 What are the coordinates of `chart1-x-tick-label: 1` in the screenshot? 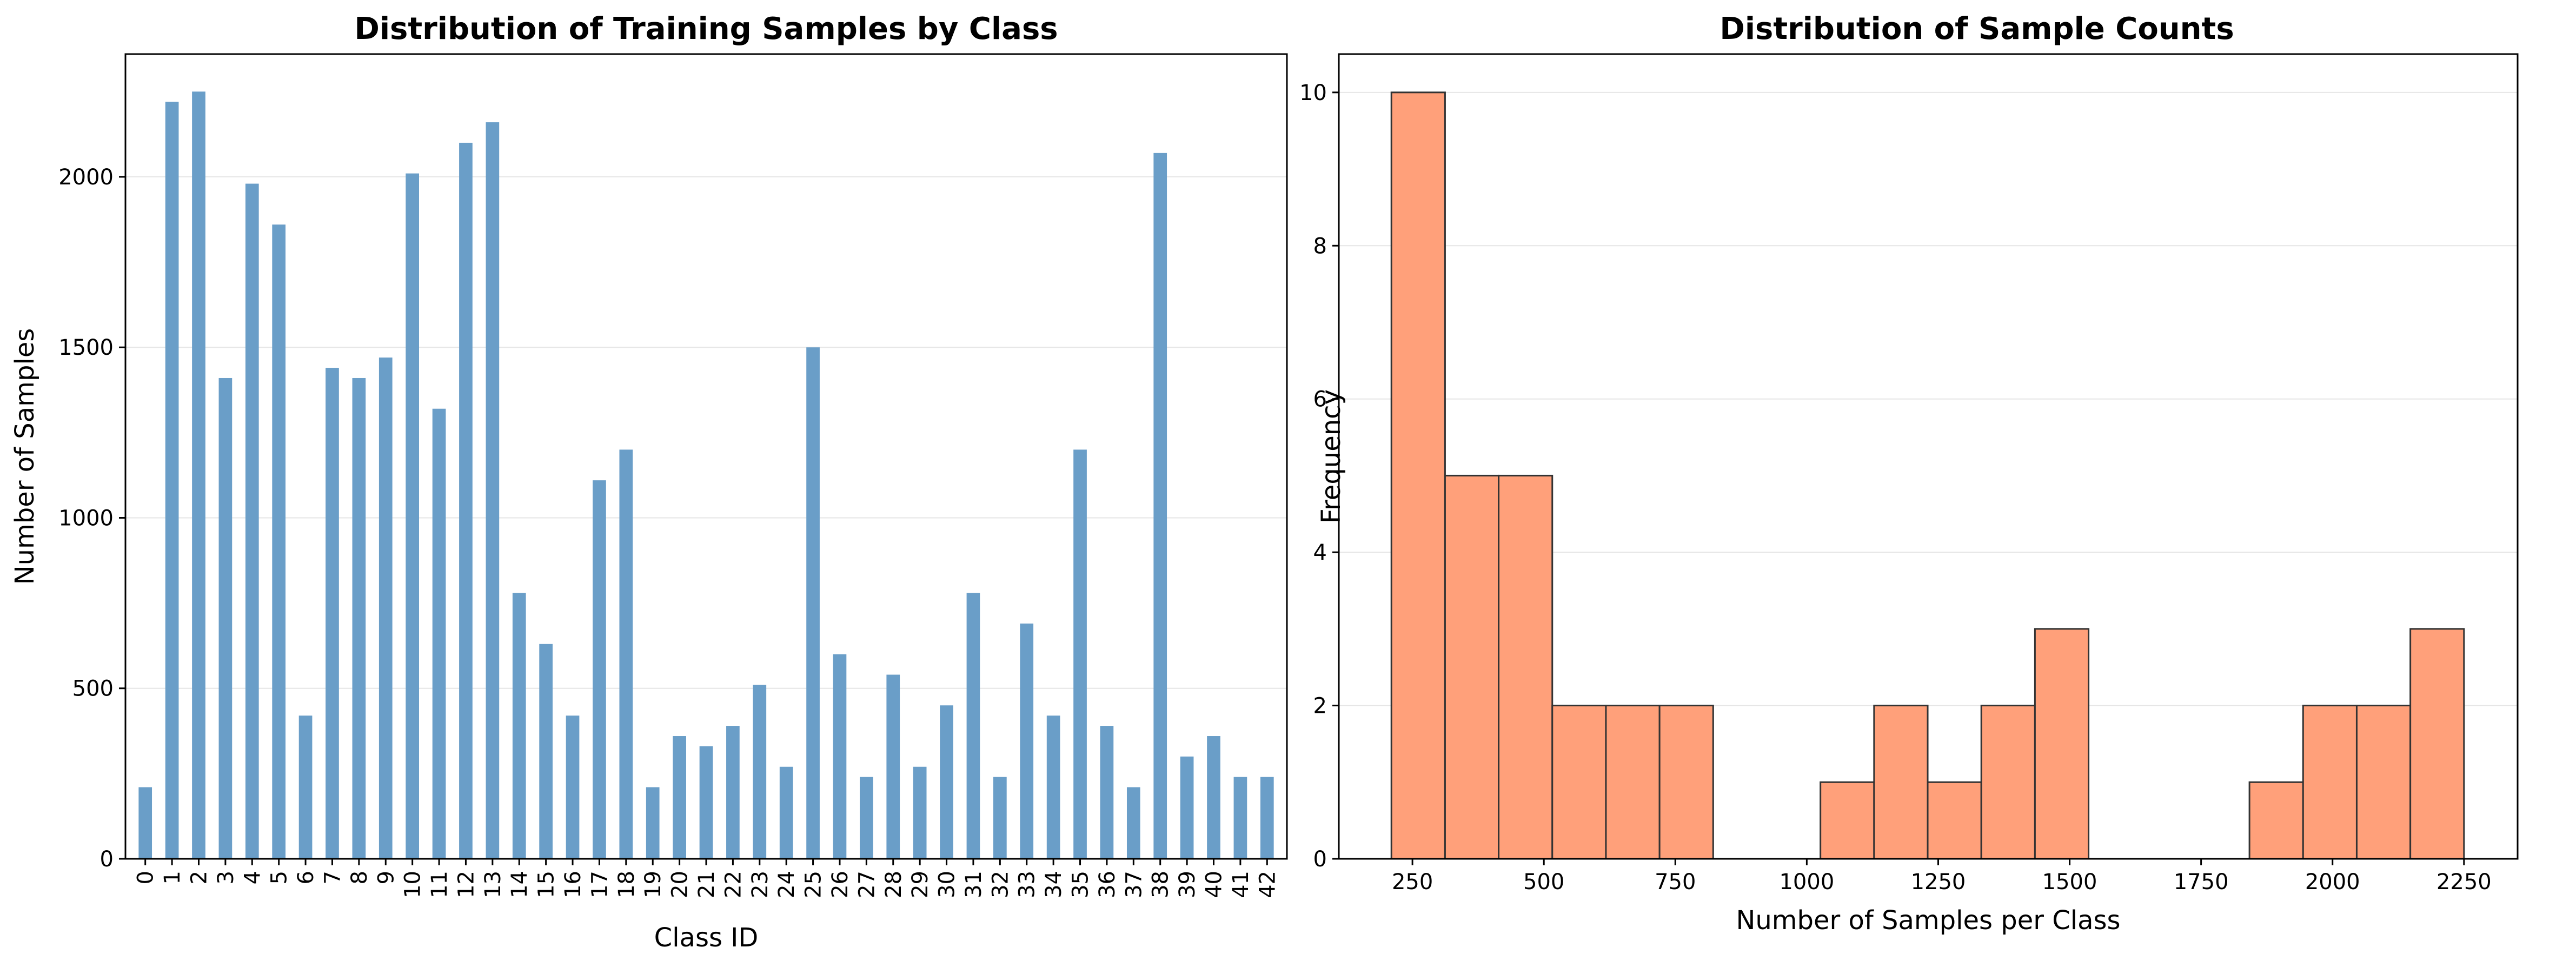 It's located at (172, 878).